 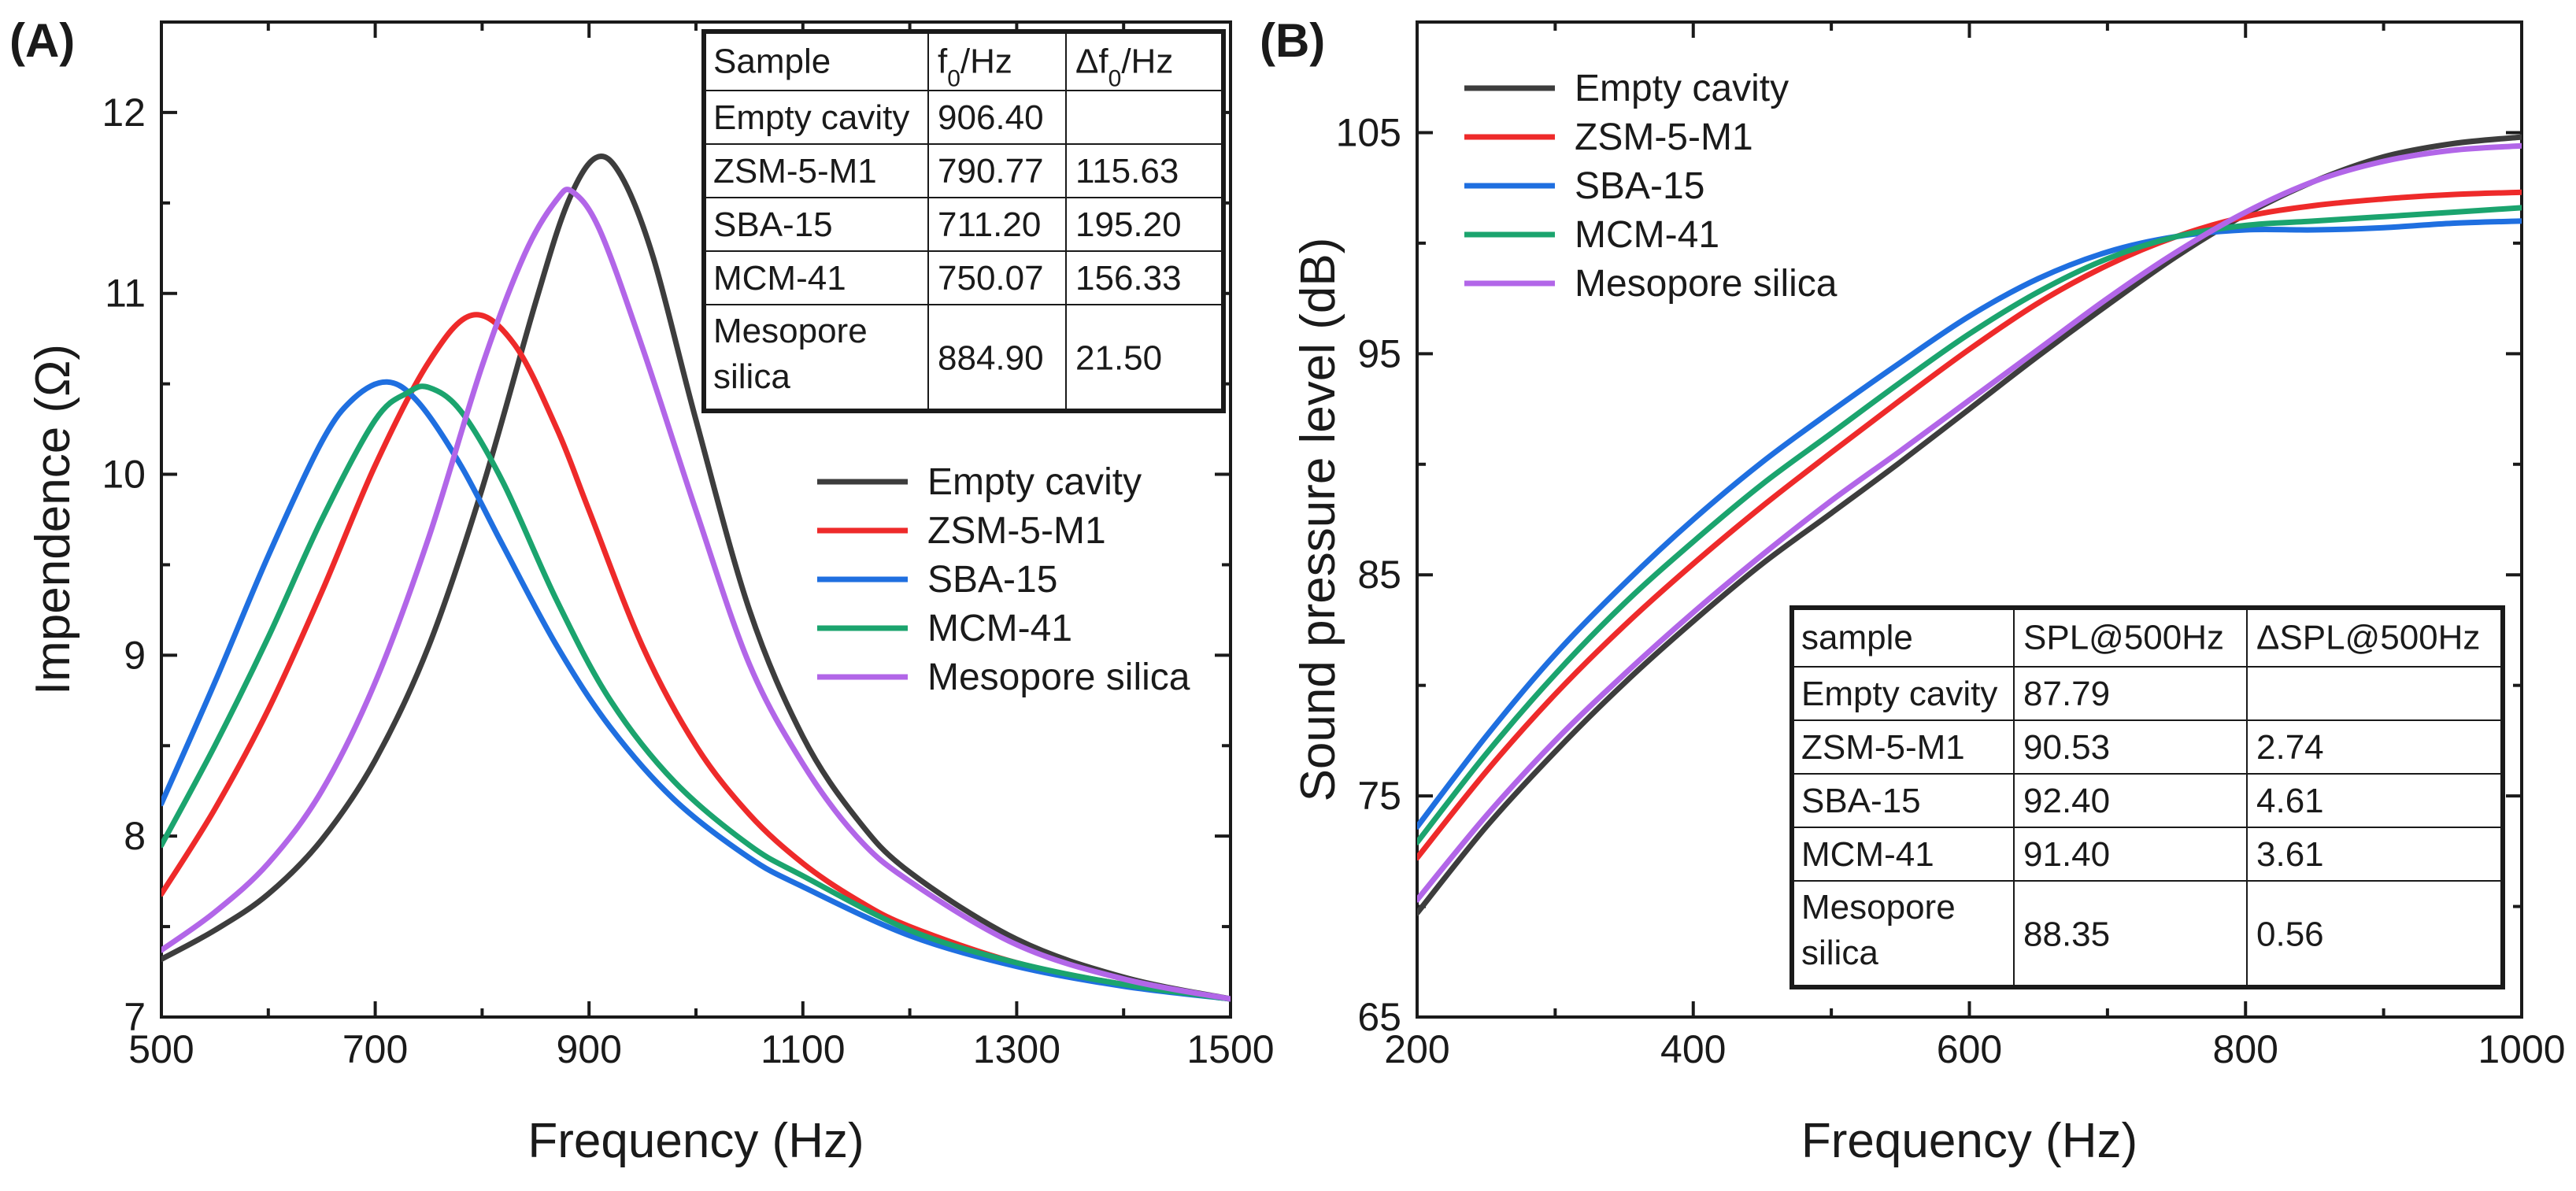 What do you see at coordinates (2066, 854) in the screenshot?
I see `table-cell: 91.40` at bounding box center [2066, 854].